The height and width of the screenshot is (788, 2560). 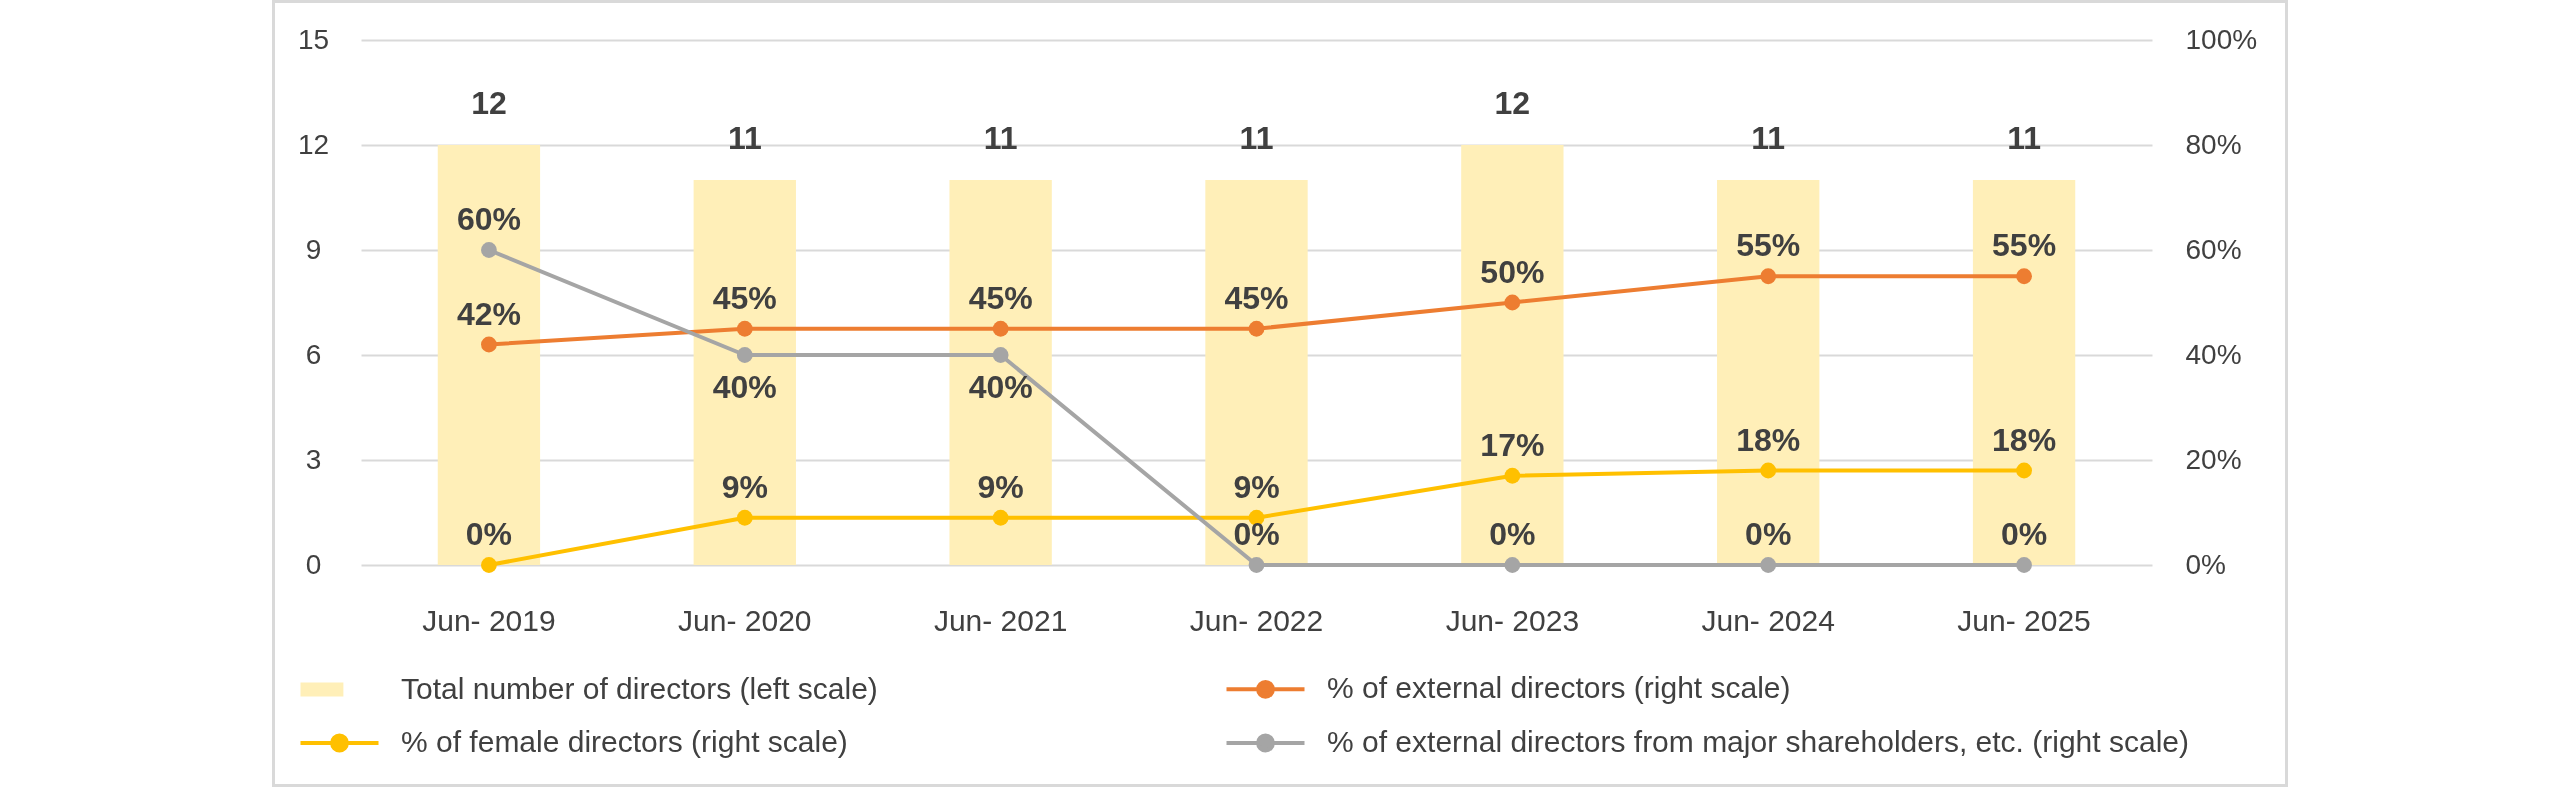 I want to click on y-tick-label: 15, so click(x=313, y=39).